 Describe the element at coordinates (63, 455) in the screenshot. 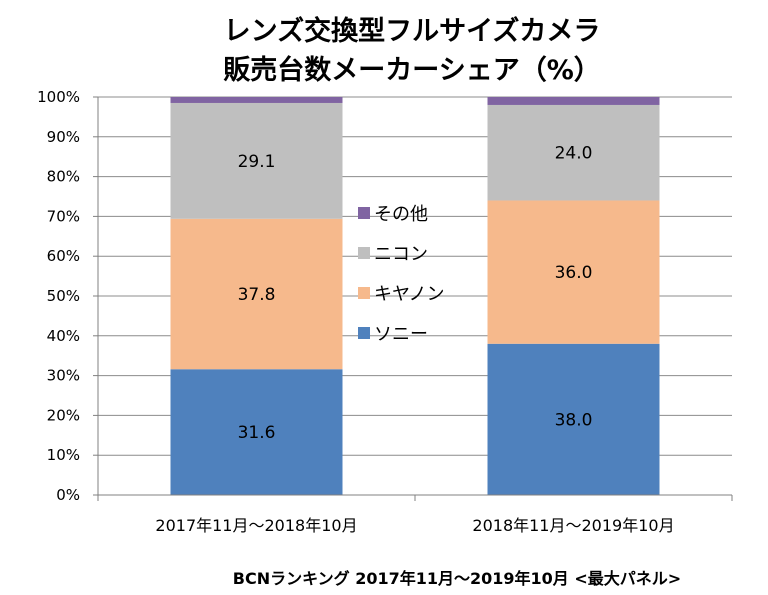

I see `y-tick-label: 10%` at that location.